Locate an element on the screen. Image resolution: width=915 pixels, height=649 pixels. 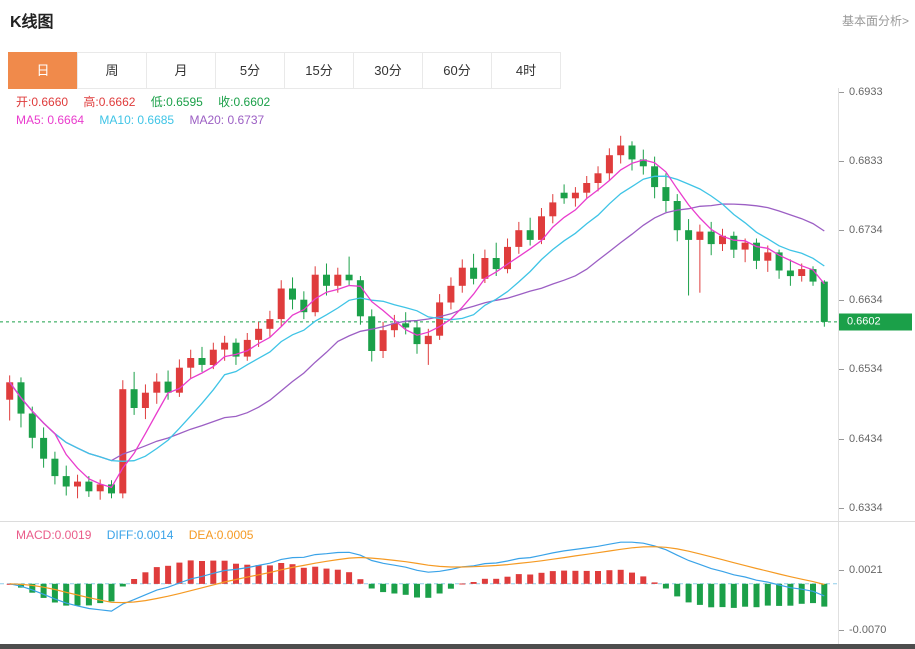
tab-月: 月 is located at coordinates (181, 70).